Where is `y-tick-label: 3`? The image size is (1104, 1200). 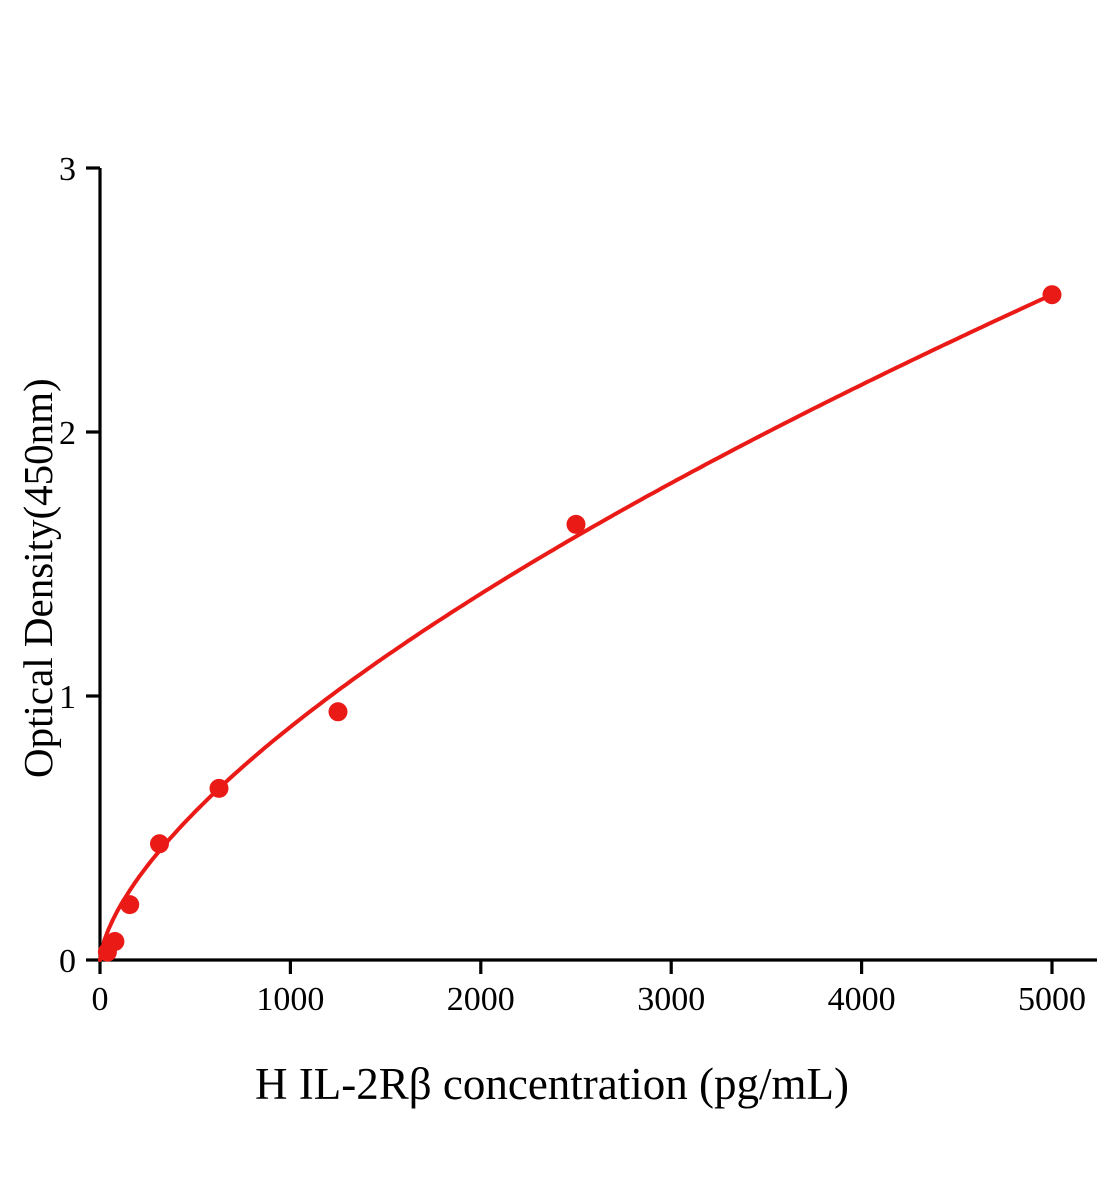
y-tick-label: 3 is located at coordinates (67, 169).